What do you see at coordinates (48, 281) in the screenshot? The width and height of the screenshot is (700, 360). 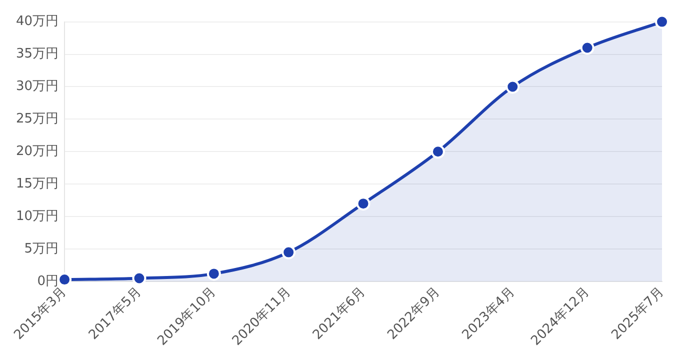 I see `y-tick-label: 0円` at bounding box center [48, 281].